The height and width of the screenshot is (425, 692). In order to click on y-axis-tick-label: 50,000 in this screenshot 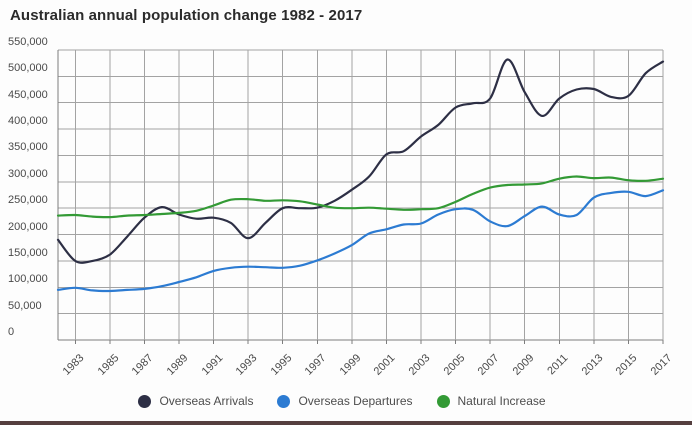, I will do `click(25, 305)`.